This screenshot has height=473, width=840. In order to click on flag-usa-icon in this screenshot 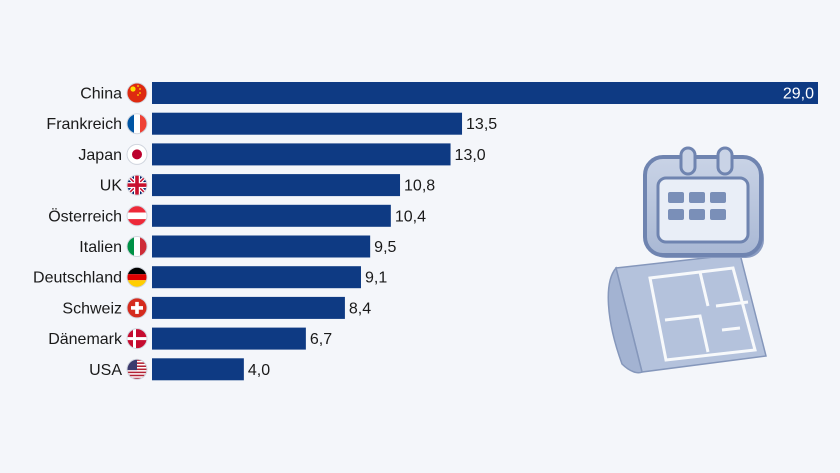, I will do `click(137, 369)`.